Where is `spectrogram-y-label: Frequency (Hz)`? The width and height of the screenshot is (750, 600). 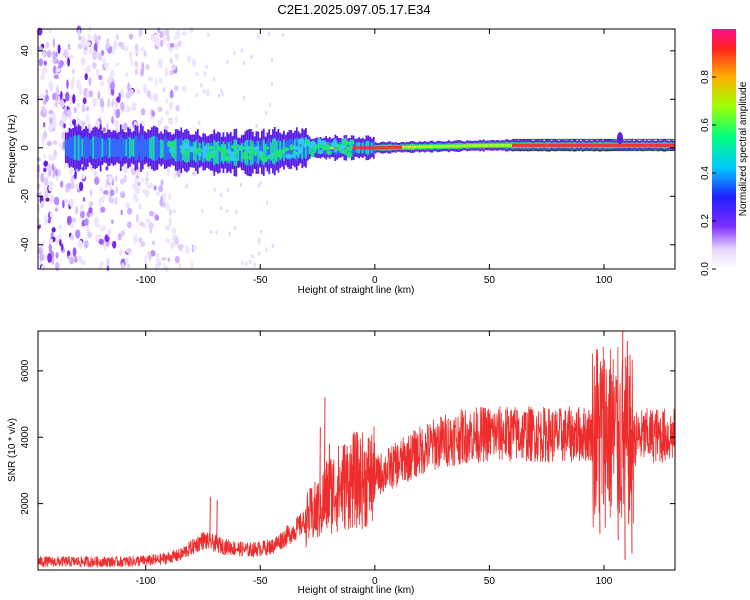
spectrogram-y-label: Frequency (Hz) is located at coordinates (12, 149).